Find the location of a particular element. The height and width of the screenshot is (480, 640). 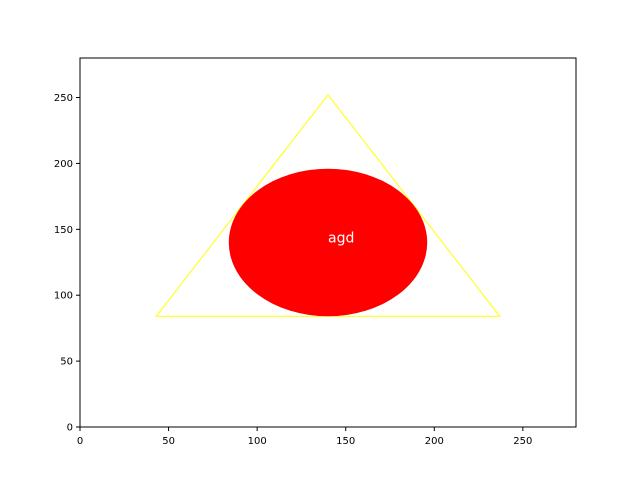

y-tick-label: 150 is located at coordinates (63, 230).